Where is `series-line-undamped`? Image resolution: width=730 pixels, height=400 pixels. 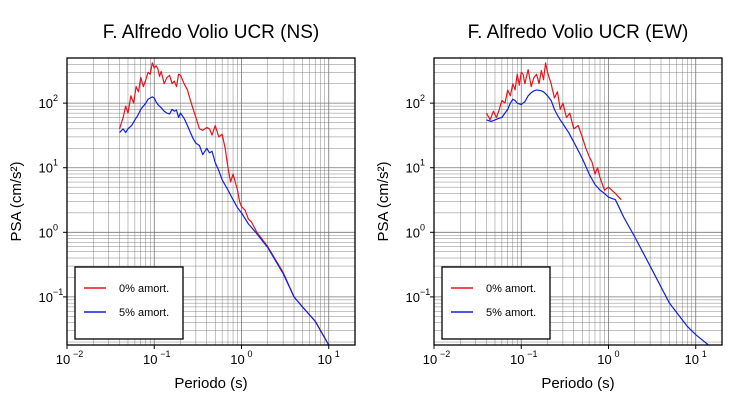 series-line-undamped is located at coordinates (554, 131).